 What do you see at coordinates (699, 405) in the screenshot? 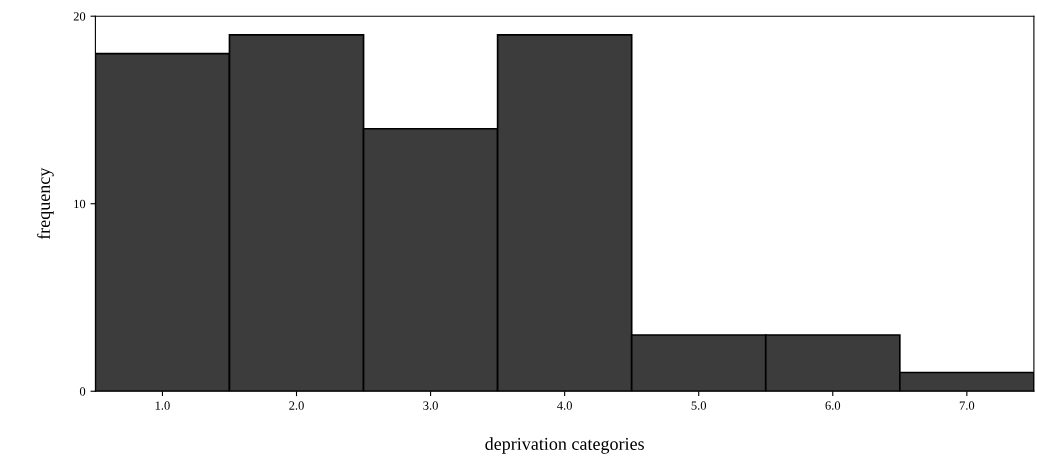
I see `x-tick-label: 5.0` at bounding box center [699, 405].